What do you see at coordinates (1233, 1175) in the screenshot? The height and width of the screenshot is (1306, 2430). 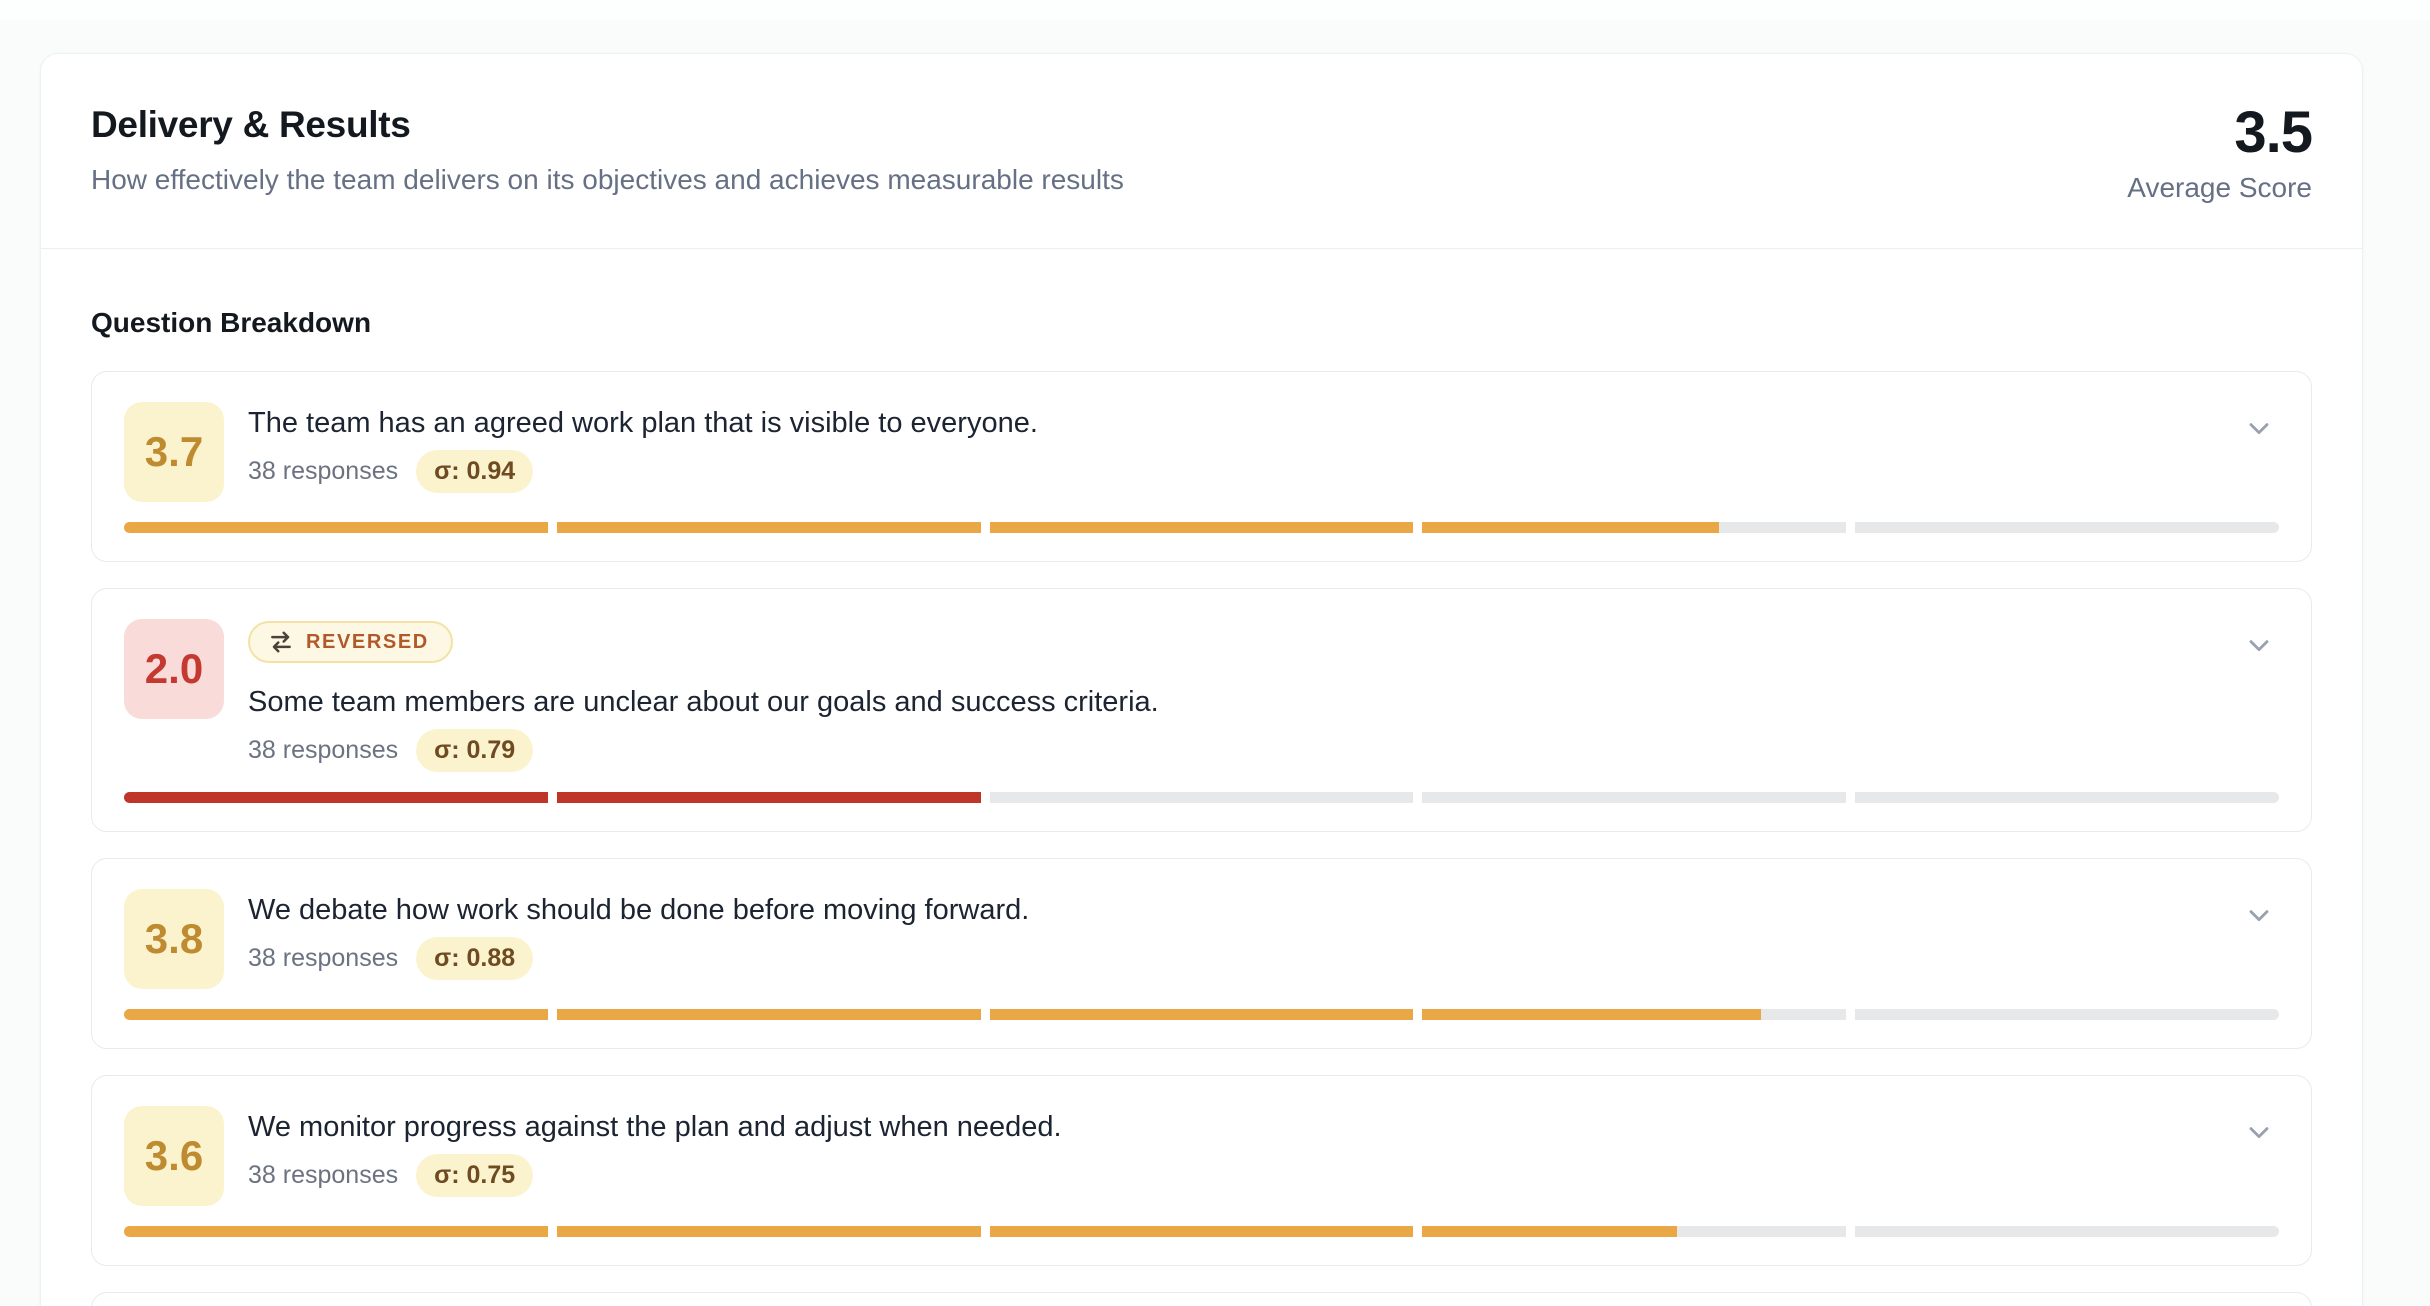 I see `question-meta: 38 responses σ: 0.75` at bounding box center [1233, 1175].